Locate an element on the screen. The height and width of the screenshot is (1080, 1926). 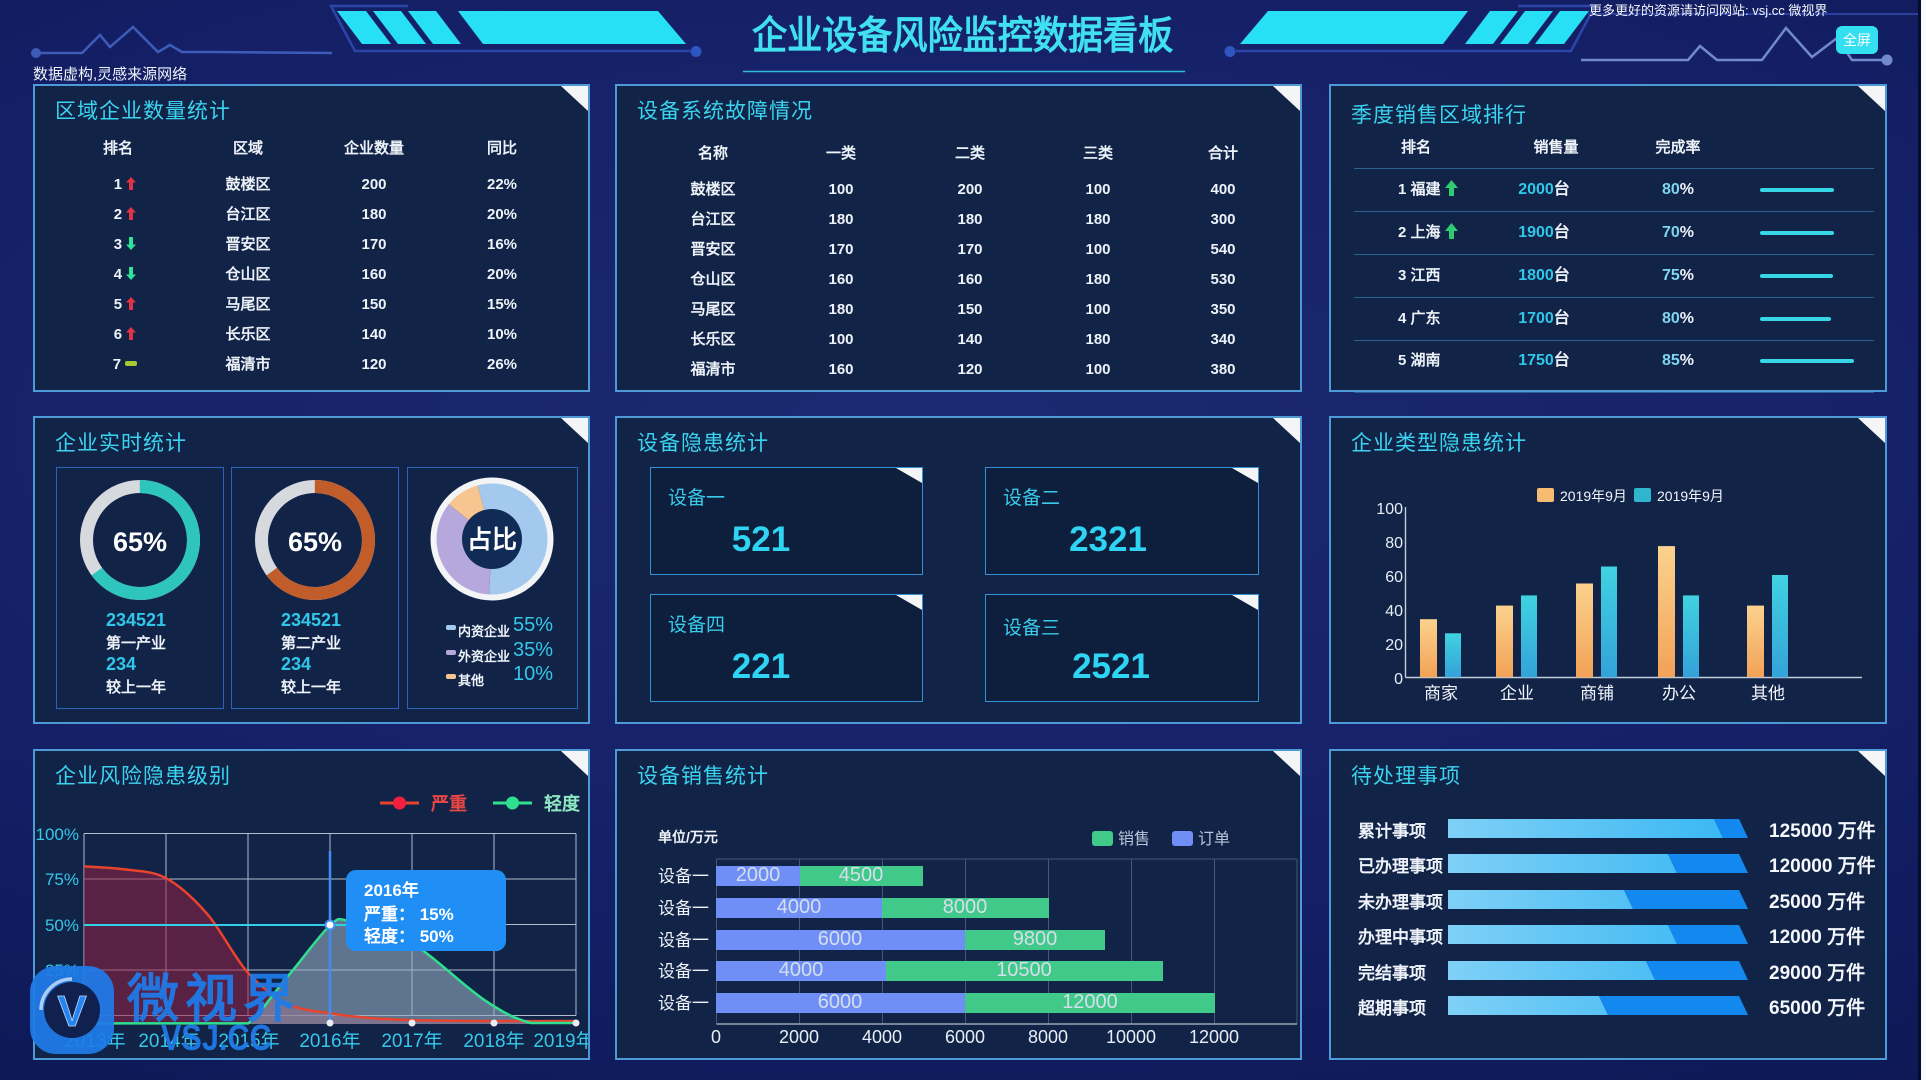
svg-text: 40 is located at coordinates (1394, 611).